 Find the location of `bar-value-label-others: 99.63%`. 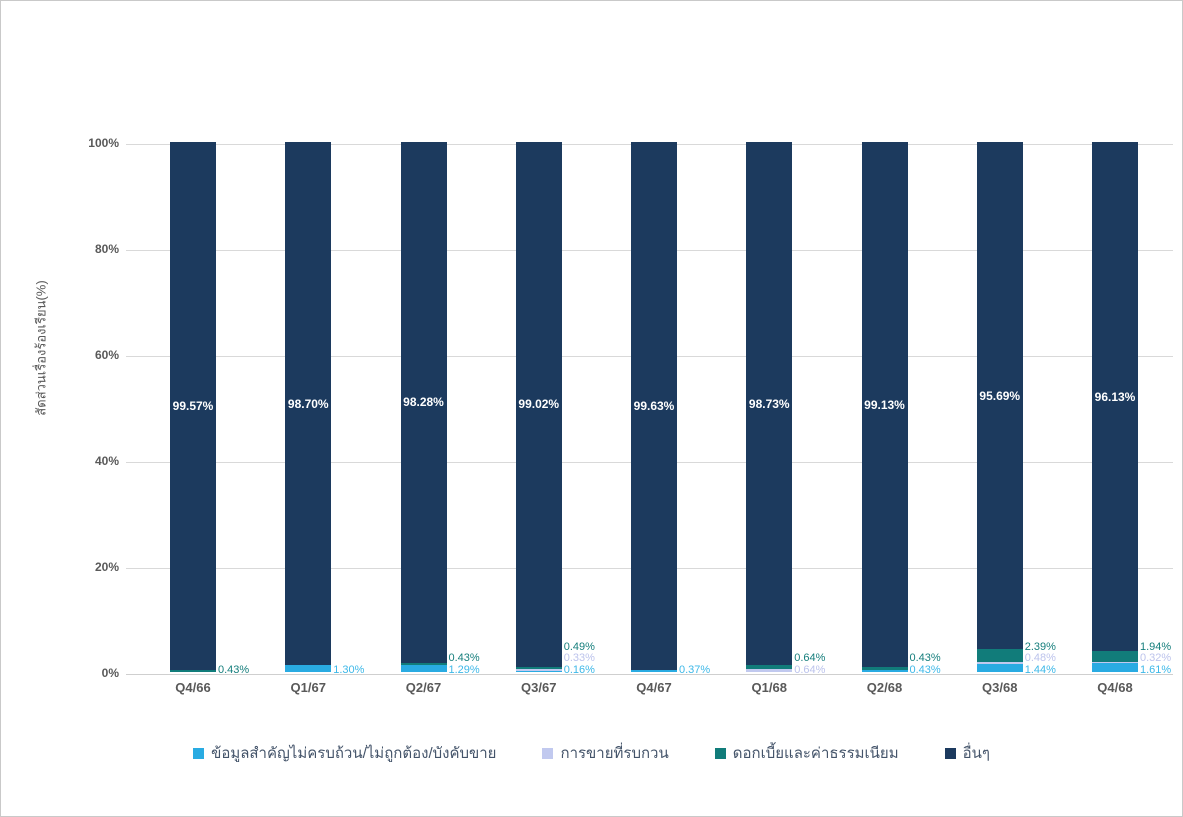

bar-value-label-others: 99.63% is located at coordinates (654, 406).